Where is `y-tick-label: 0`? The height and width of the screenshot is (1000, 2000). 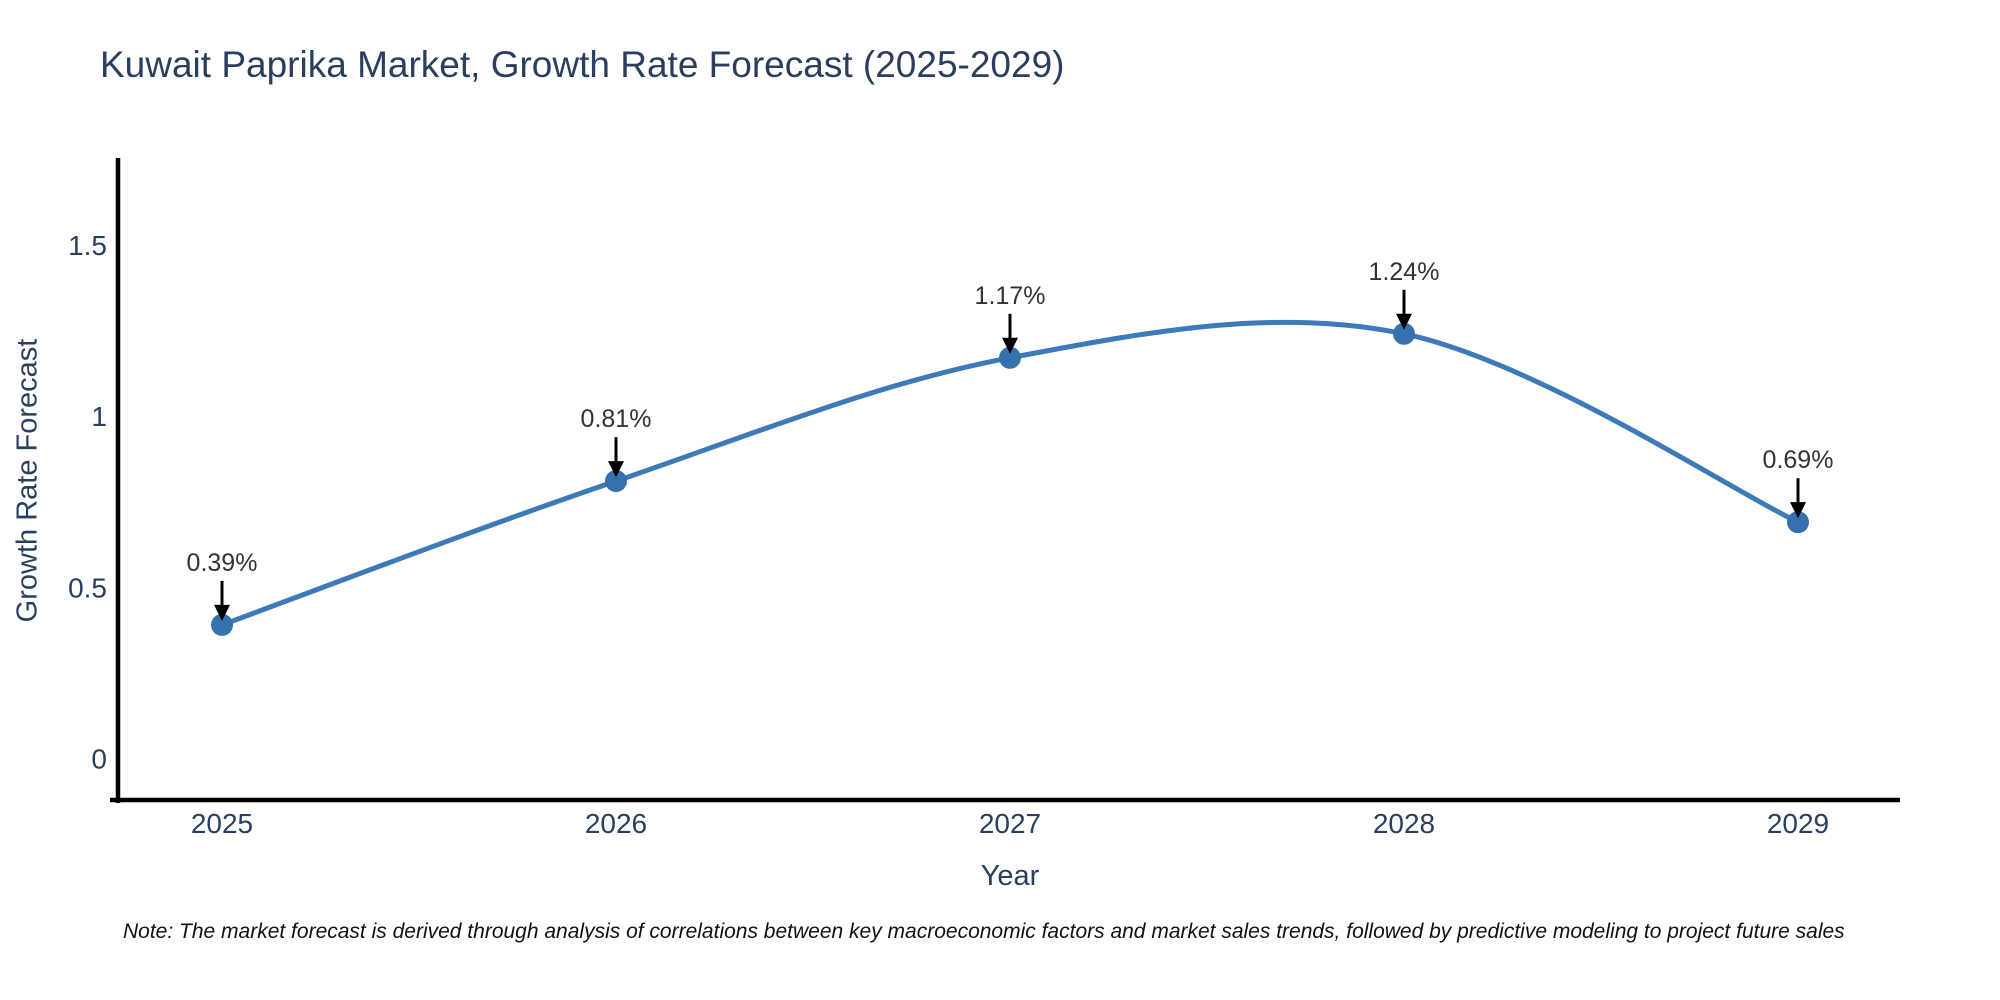 y-tick-label: 0 is located at coordinates (99, 759).